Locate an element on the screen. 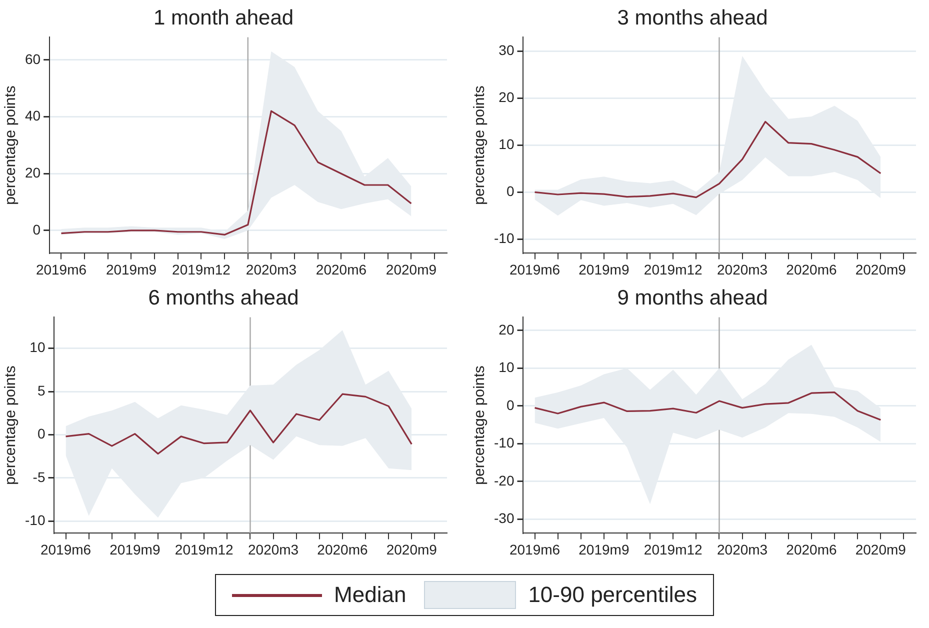 The height and width of the screenshot is (628, 929). chart-title: 1 month ahead is located at coordinates (223, 18).